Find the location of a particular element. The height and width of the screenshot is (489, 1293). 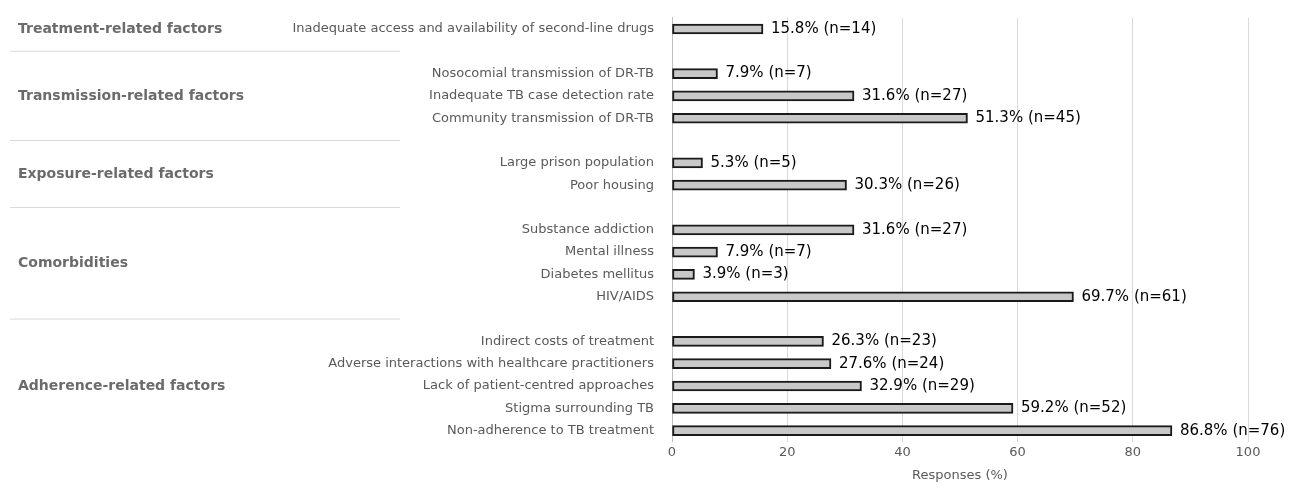

text: Exposure-related factors is located at coordinates (116, 172).